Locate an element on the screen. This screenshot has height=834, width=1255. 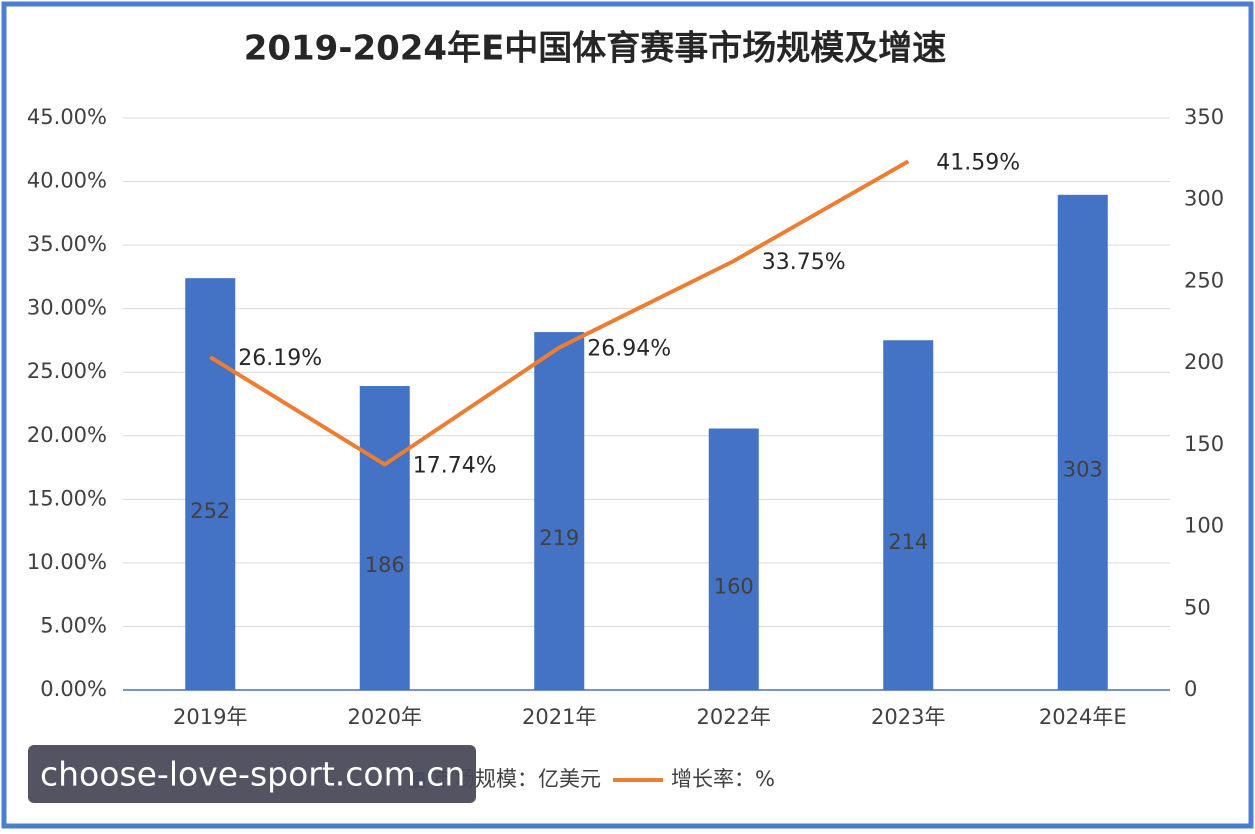
x-tick-label: 2024年E is located at coordinates (1083, 717).